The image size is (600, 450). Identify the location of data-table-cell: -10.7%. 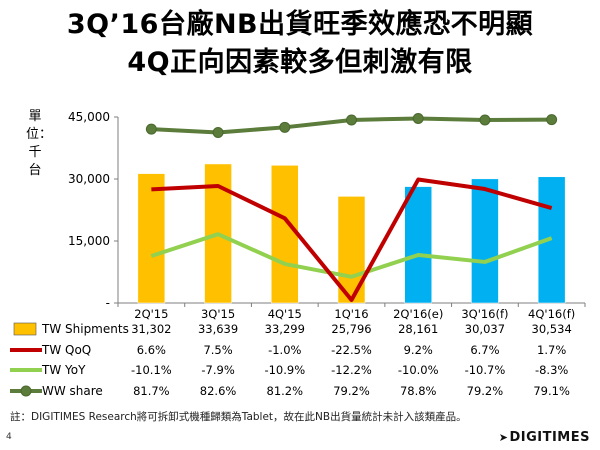
(485, 370).